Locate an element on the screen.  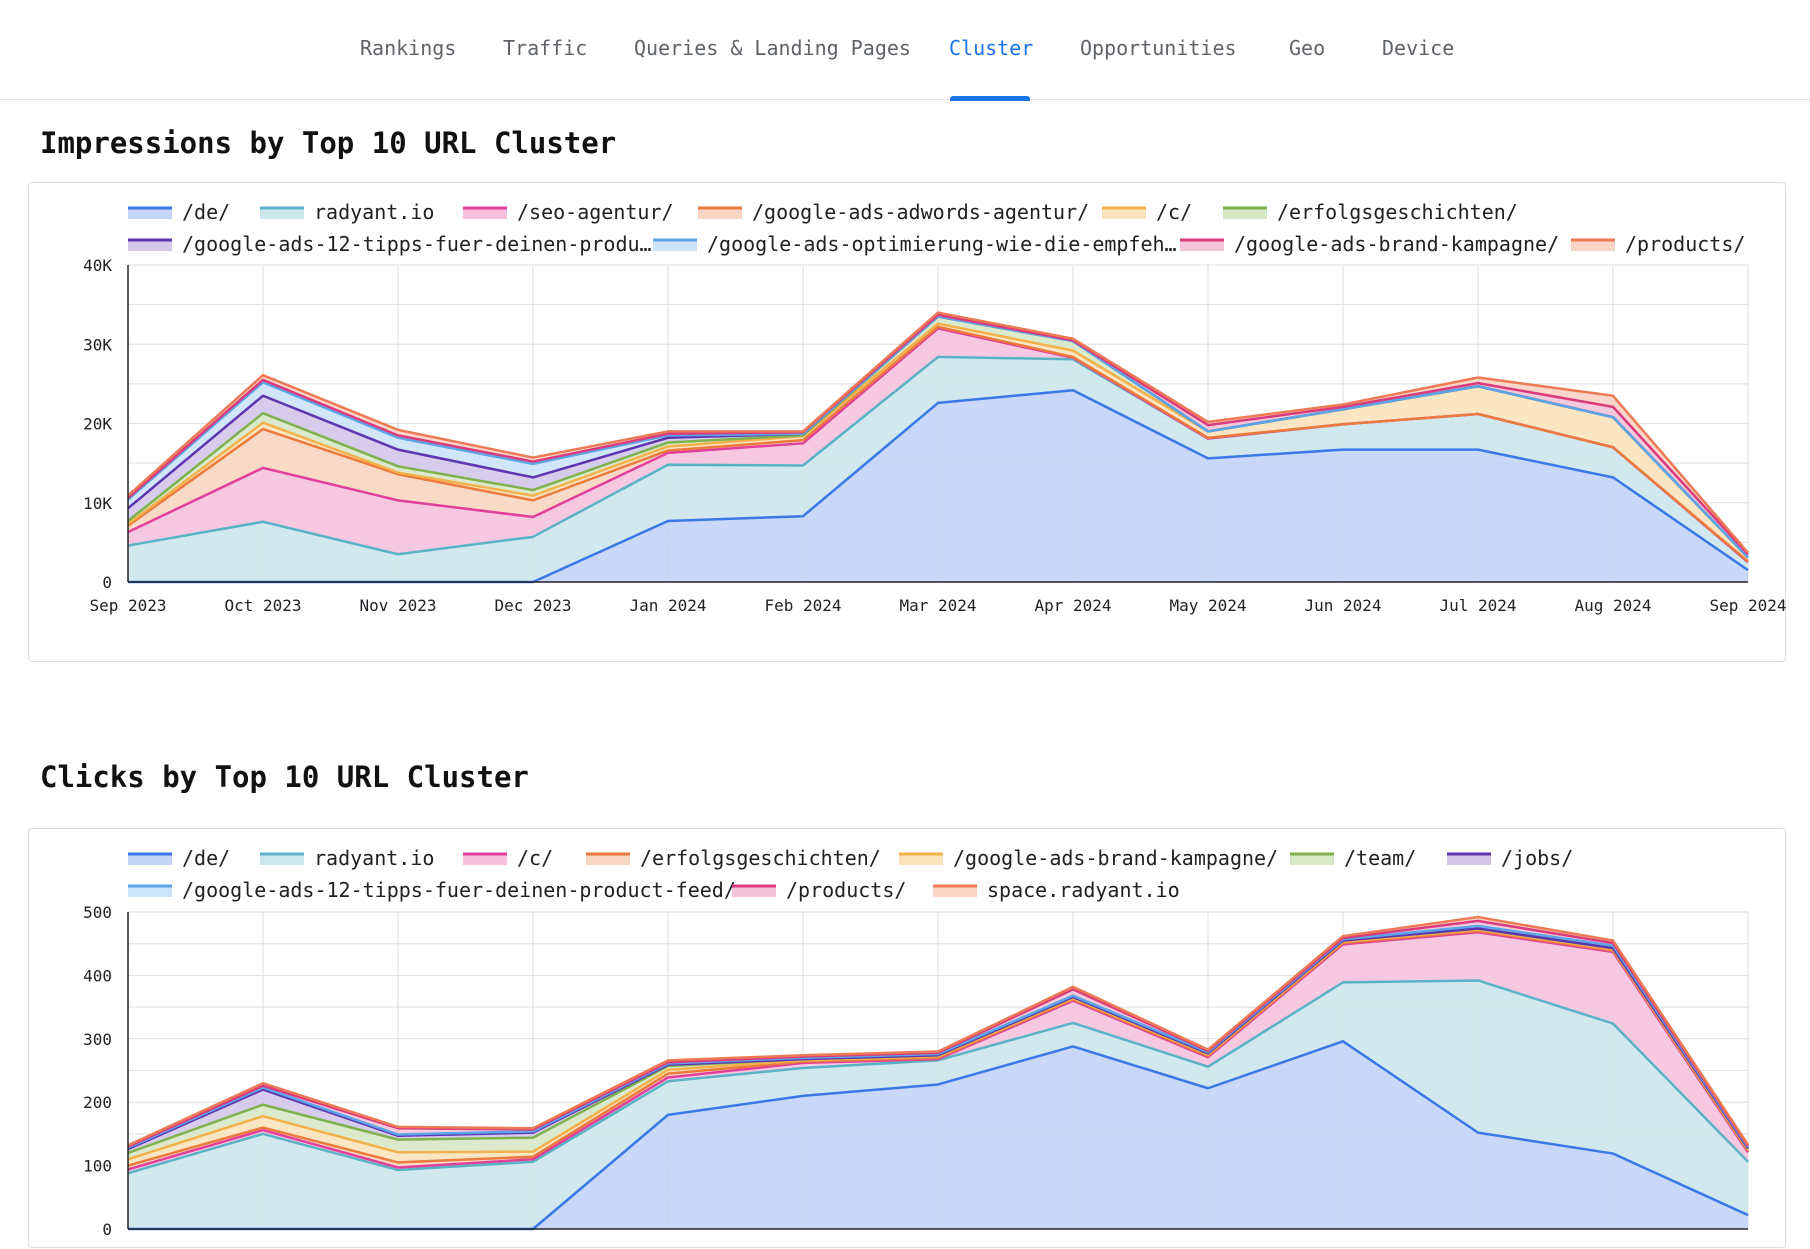
clicks-legend-item-products: /products/ is located at coordinates (819, 890).